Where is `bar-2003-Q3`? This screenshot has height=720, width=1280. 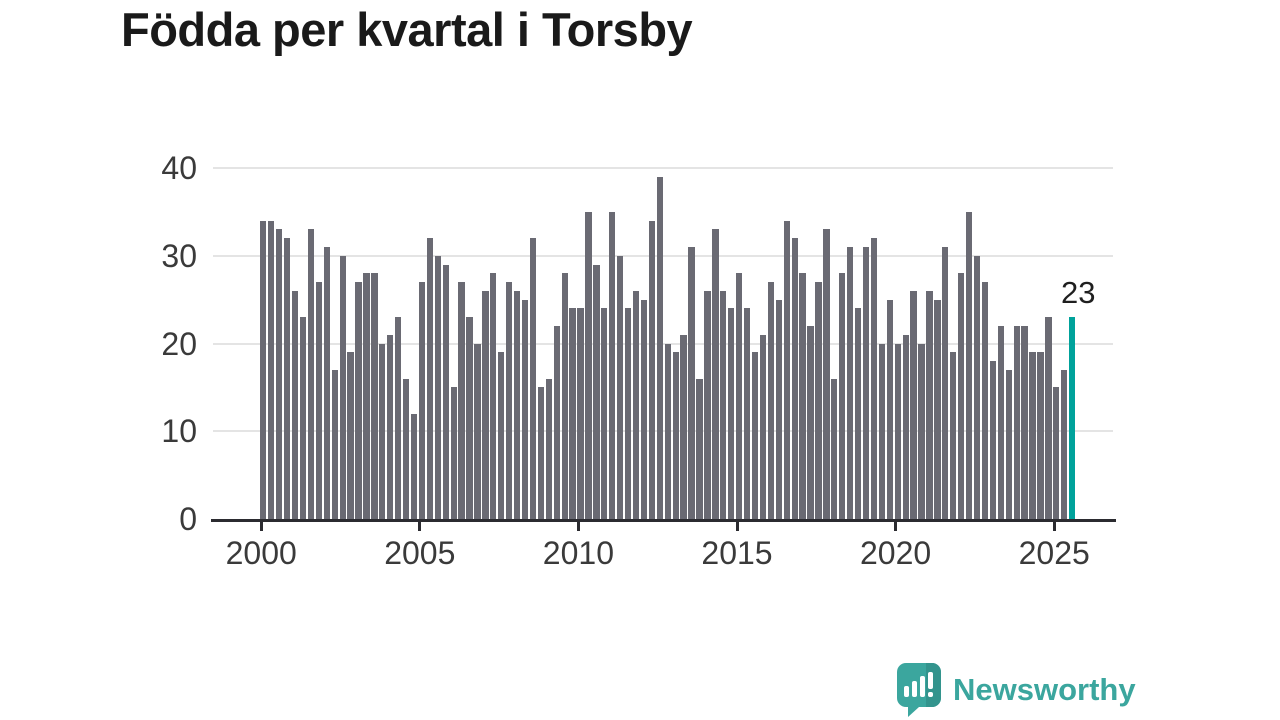 bar-2003-Q3 is located at coordinates (374, 396).